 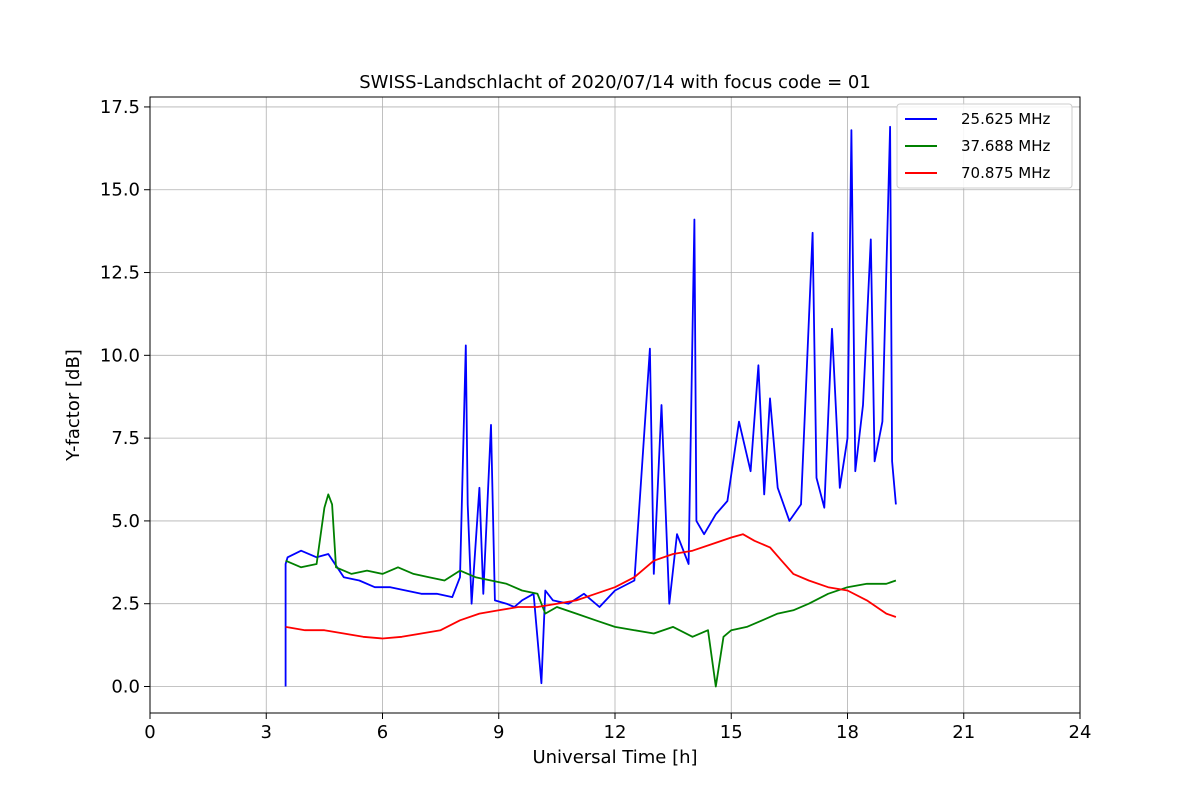 What do you see at coordinates (149, 732) in the screenshot?
I see `x-tick-label: 0` at bounding box center [149, 732].